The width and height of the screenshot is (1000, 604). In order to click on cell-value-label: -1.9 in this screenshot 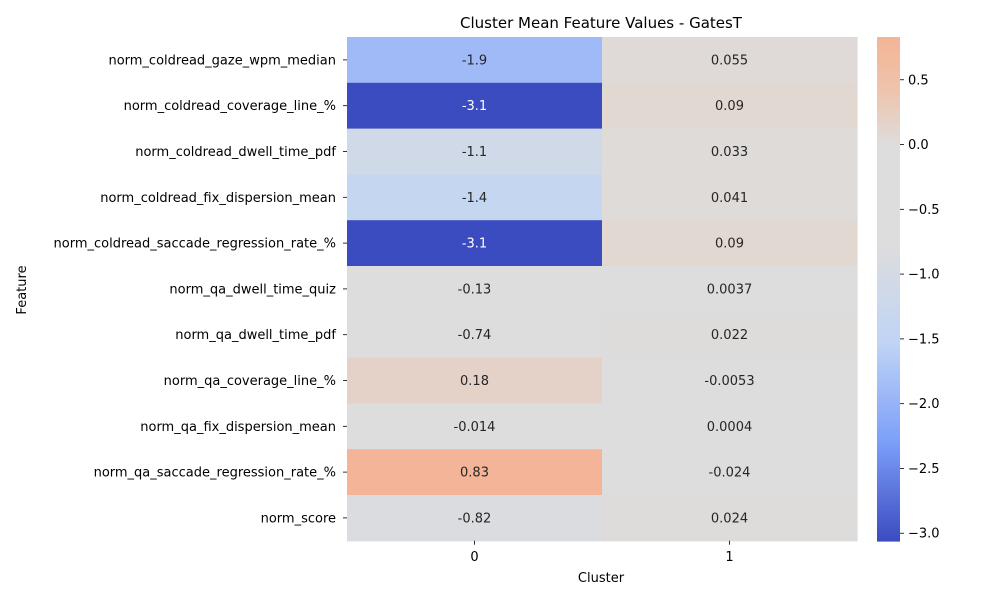, I will do `click(474, 60)`.